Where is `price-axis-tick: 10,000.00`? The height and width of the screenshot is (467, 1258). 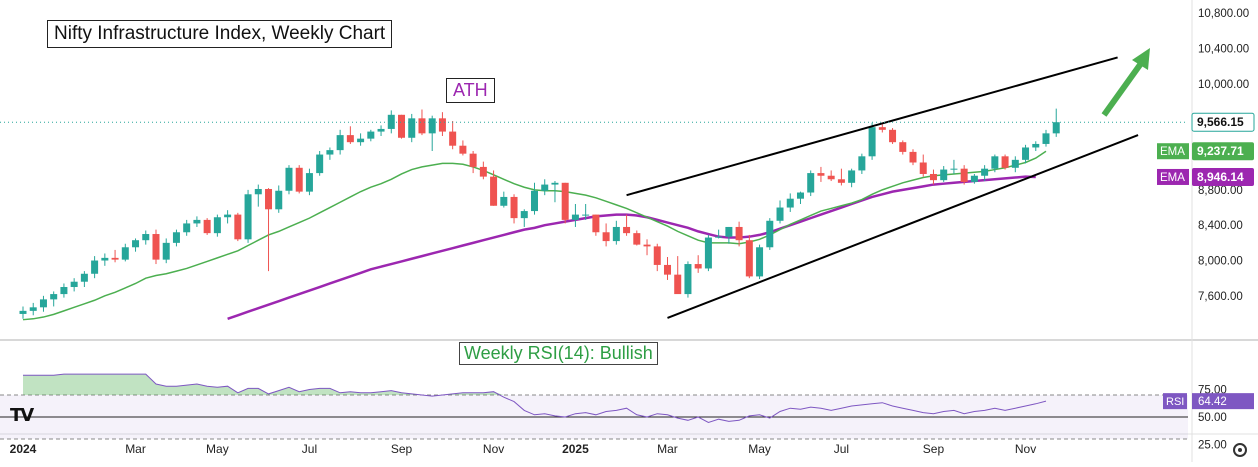
price-axis-tick: 10,000.00 is located at coordinates (1223, 85).